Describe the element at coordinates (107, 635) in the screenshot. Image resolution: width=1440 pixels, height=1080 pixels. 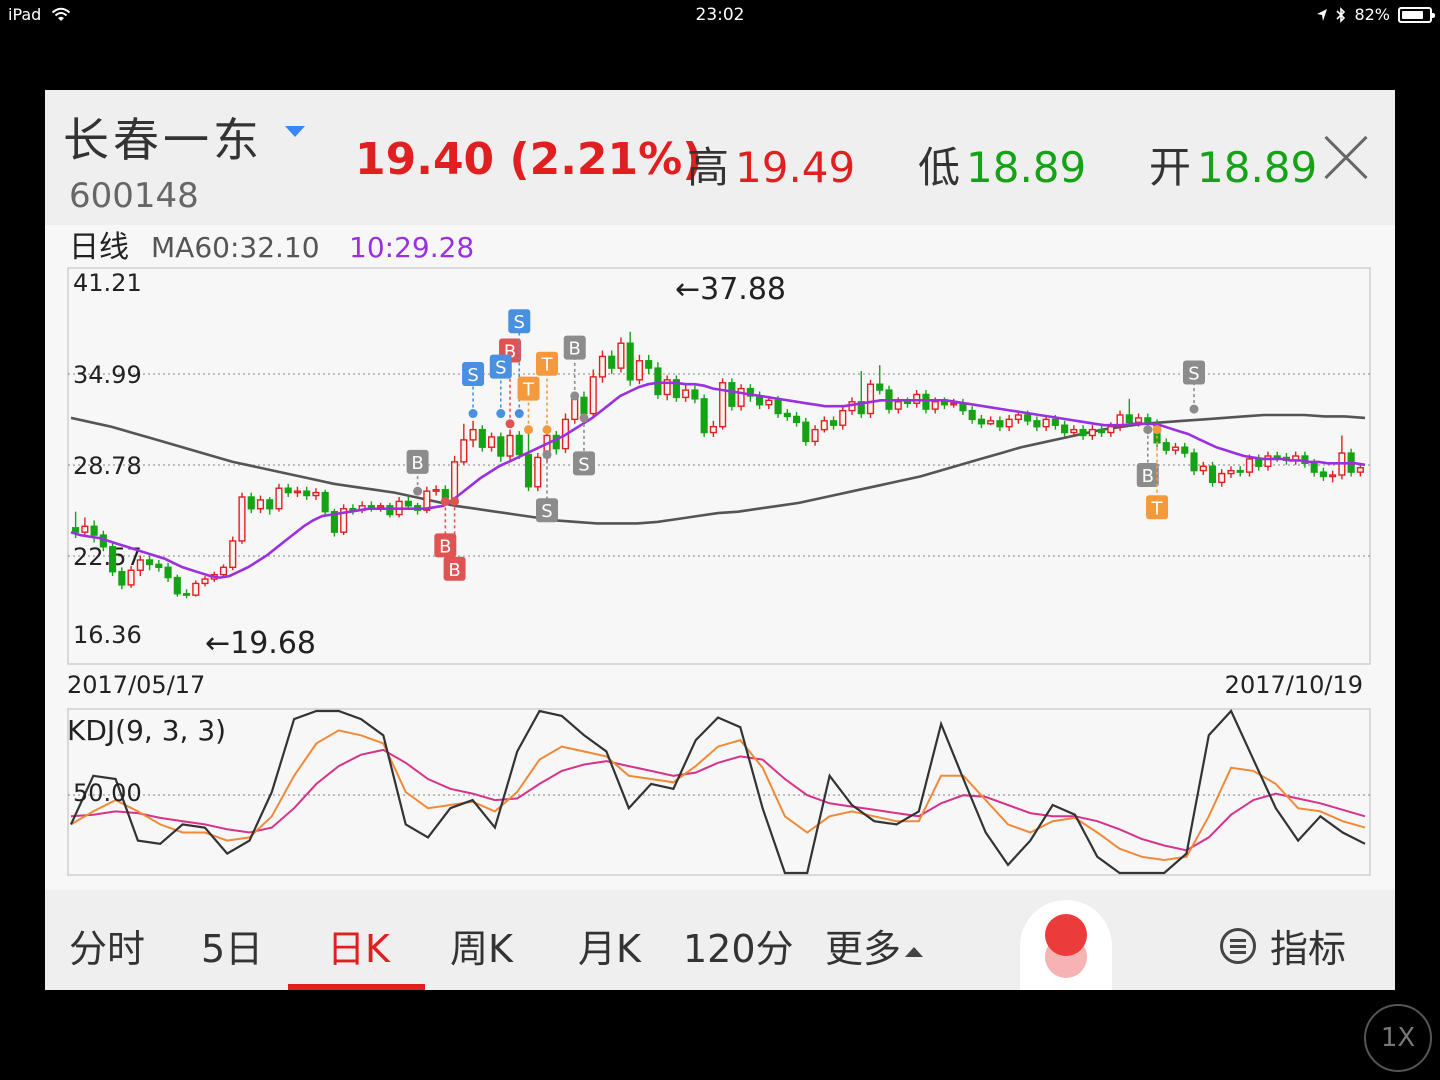
I see `price-tick-label: 16.36` at that location.